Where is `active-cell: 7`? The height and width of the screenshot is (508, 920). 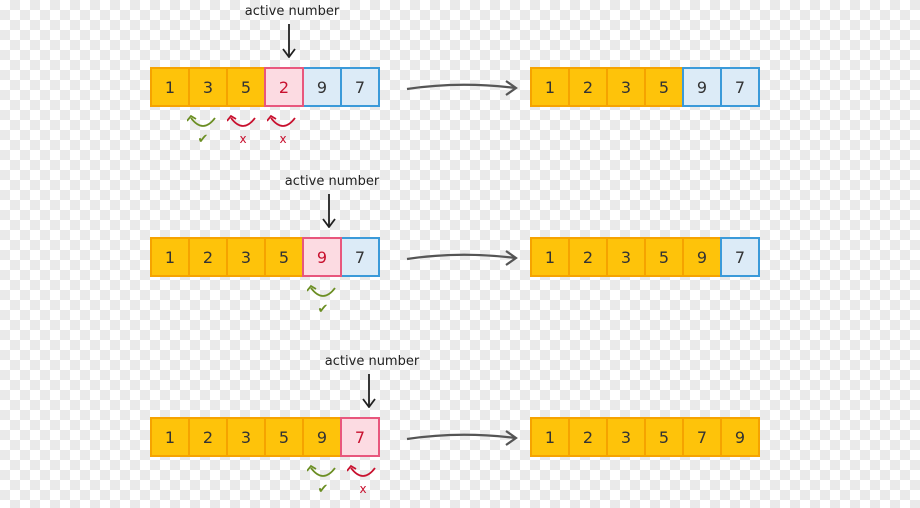
active-cell: 7 is located at coordinates (360, 437).